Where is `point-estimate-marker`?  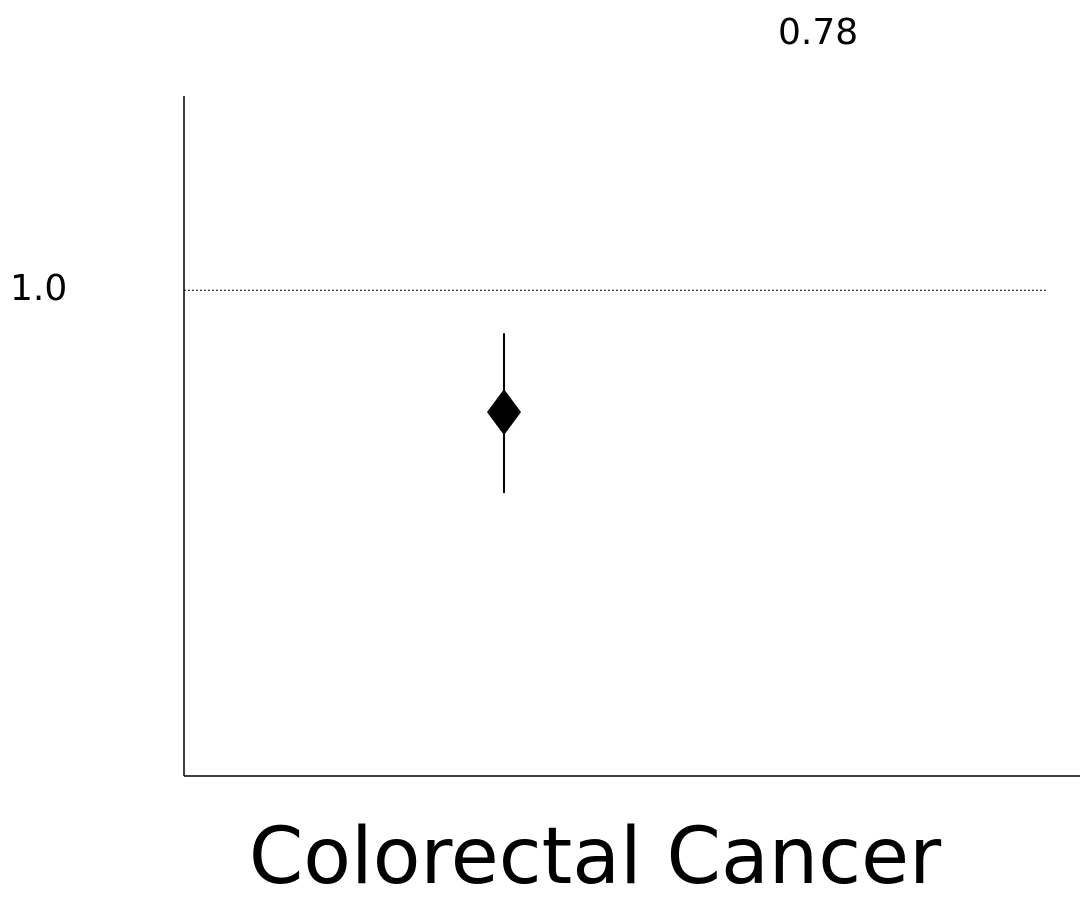
point-estimate-marker is located at coordinates (504, 412).